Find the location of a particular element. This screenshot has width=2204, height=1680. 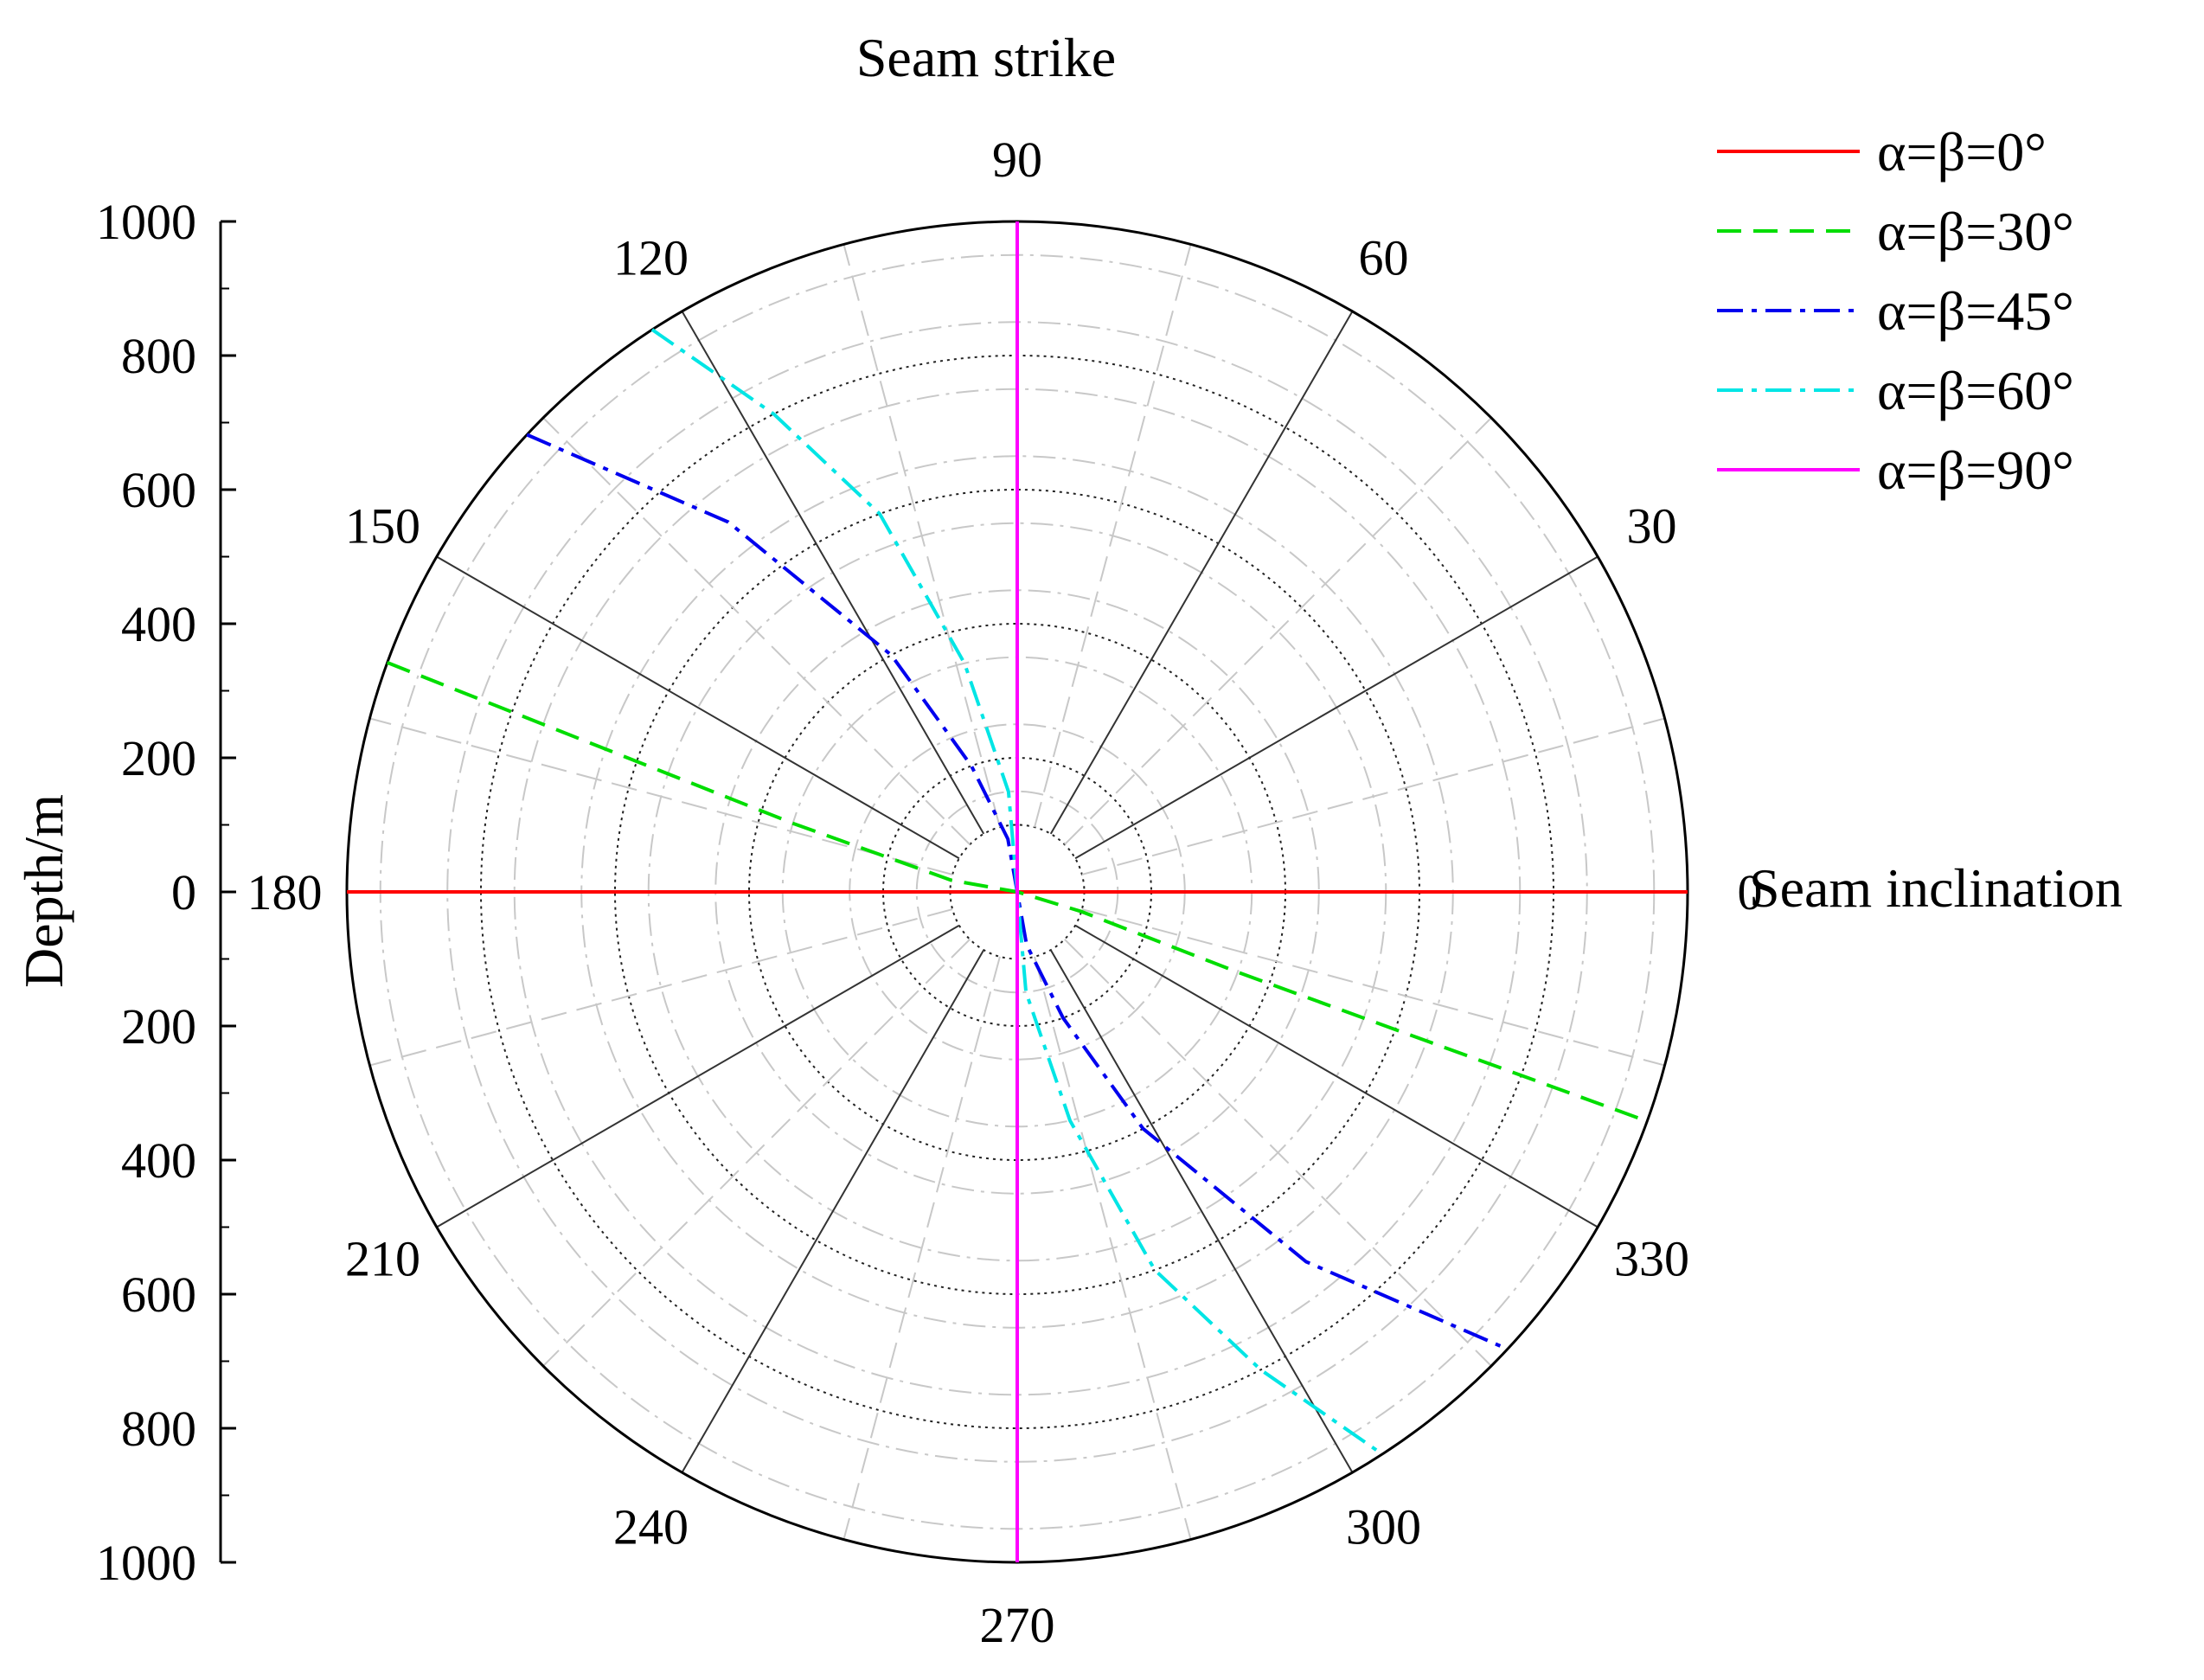

legend: α=β=0° α=β=30° α=β=45° α=β=60° α=β=90° is located at coordinates (1895, 311).